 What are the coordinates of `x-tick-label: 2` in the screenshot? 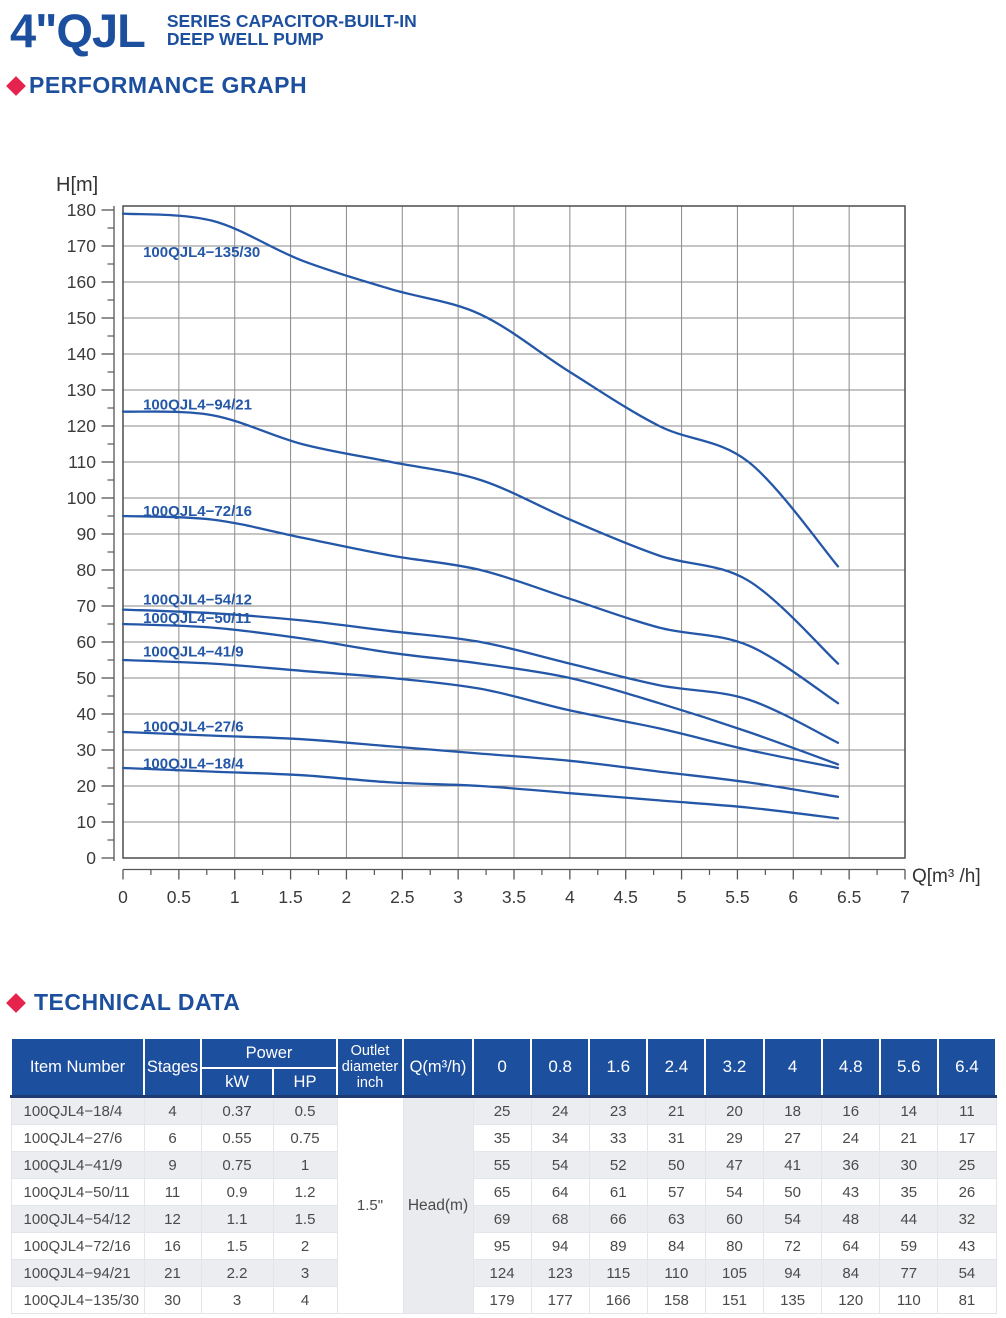 It's located at (347, 897).